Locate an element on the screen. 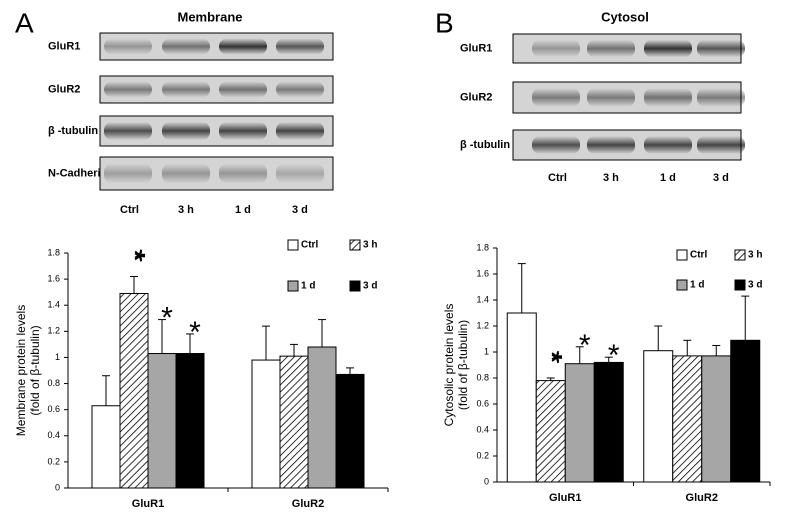  panel-letter: B is located at coordinates (444, 22).